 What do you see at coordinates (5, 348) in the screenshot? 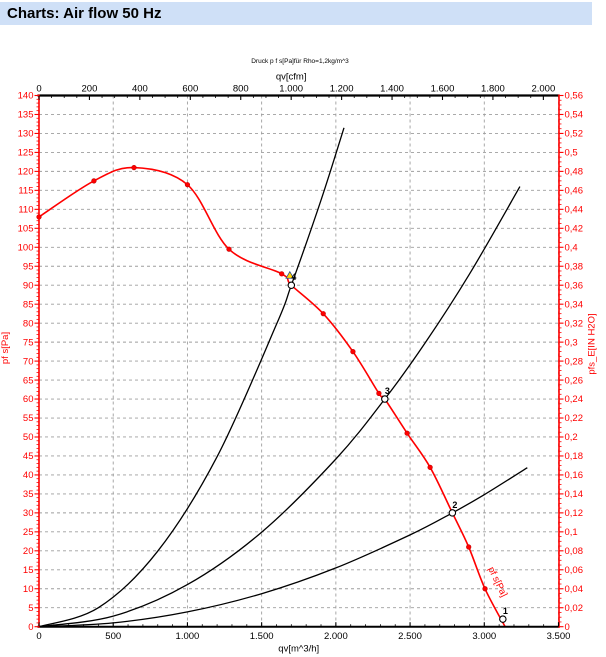
I see `axis-left-title: pf s[Pa]` at bounding box center [5, 348].